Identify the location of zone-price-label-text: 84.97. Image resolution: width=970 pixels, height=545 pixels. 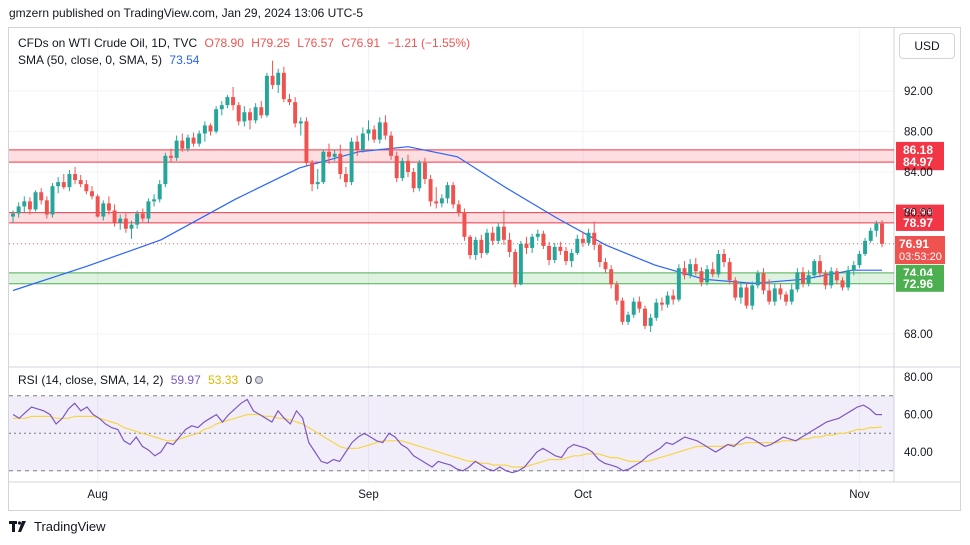
(918, 162).